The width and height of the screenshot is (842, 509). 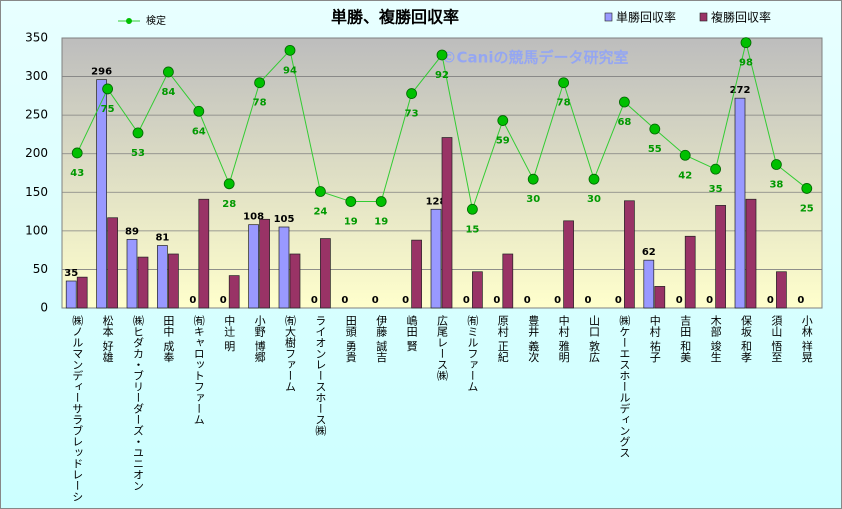 What do you see at coordinates (594, 339) in the screenshot?
I see `x-tick-label: 山口 敦広` at bounding box center [594, 339].